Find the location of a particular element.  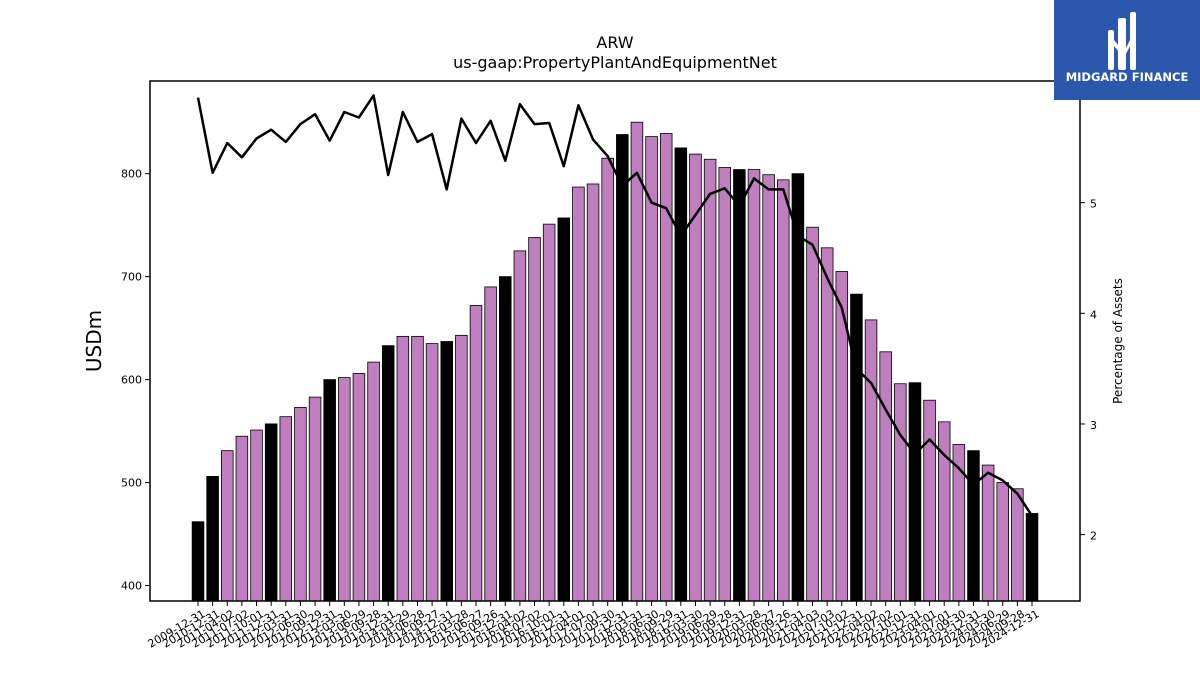

brand-logo: MIDGARD FINANCE is located at coordinates (1127, 50).